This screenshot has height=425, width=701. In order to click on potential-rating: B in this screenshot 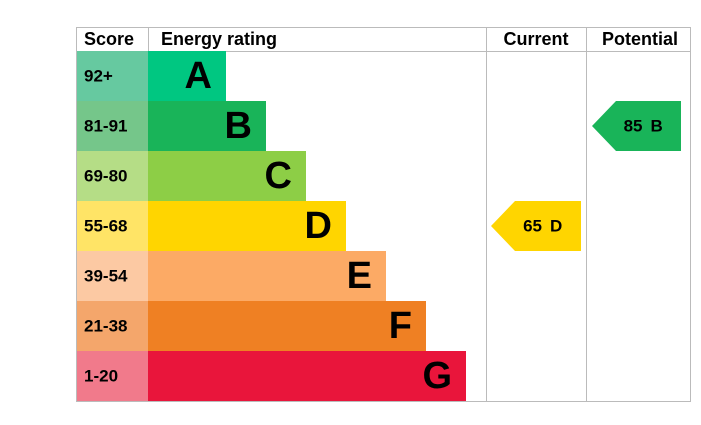, I will do `click(657, 125)`.